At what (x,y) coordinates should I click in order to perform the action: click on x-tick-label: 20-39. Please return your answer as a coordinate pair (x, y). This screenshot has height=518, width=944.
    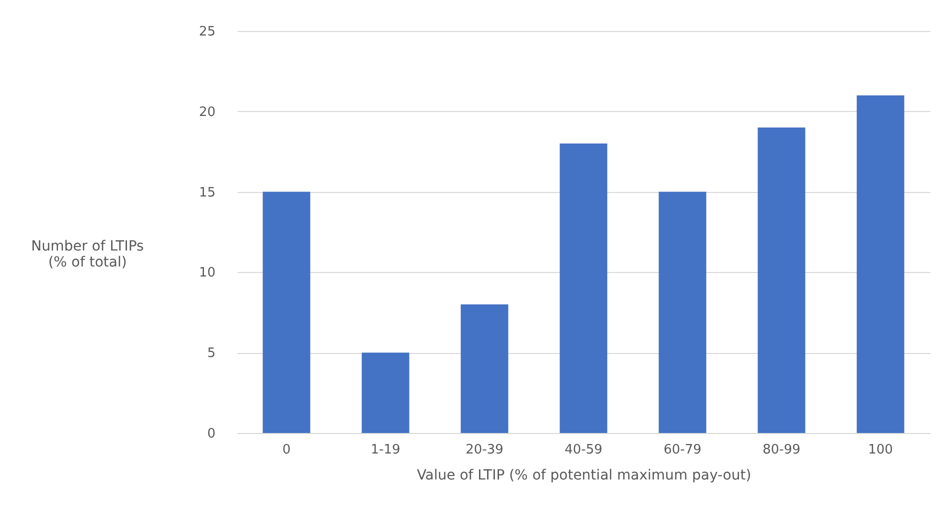
    Looking at the image, I should click on (485, 450).